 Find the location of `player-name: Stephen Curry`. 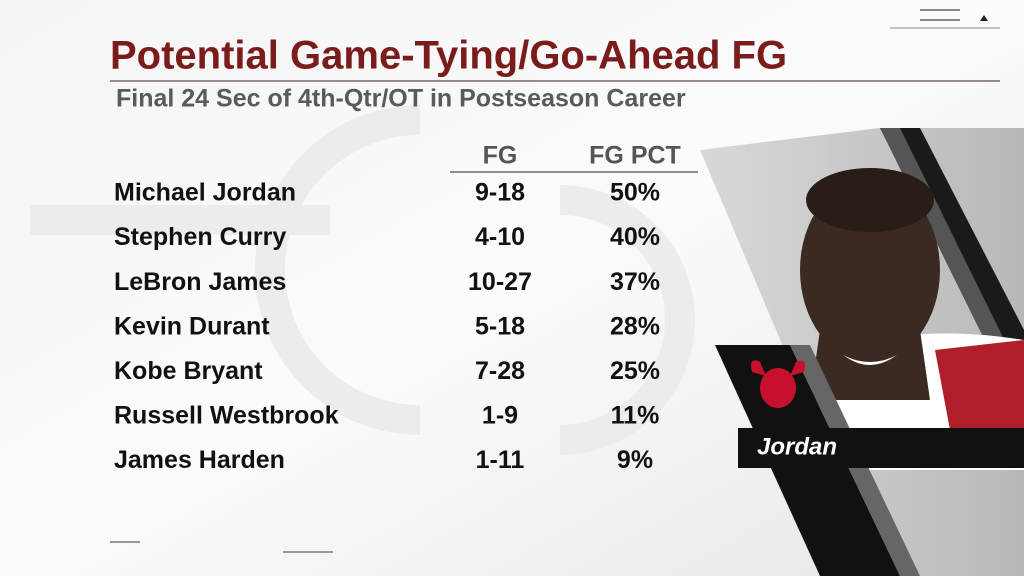

player-name: Stephen Curry is located at coordinates (200, 237).